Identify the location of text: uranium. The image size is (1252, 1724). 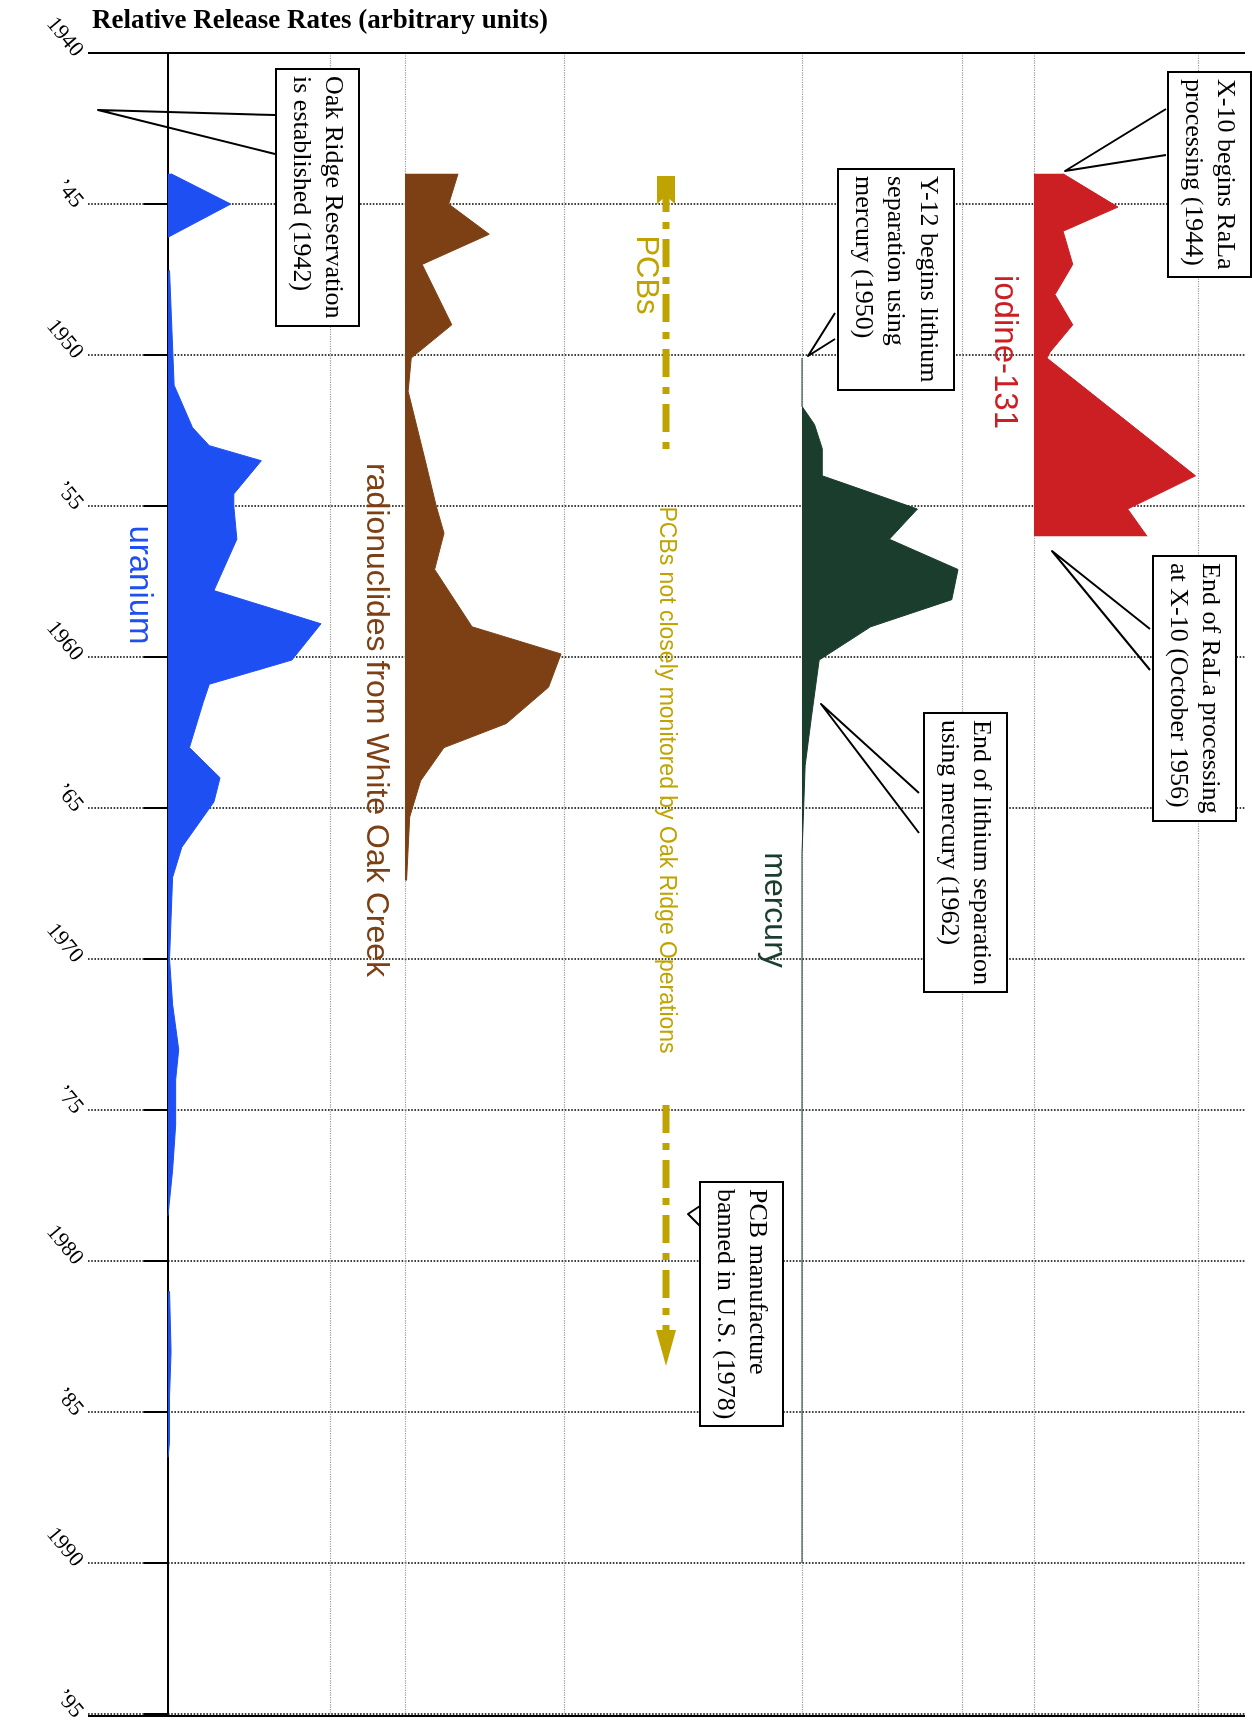
(141, 585).